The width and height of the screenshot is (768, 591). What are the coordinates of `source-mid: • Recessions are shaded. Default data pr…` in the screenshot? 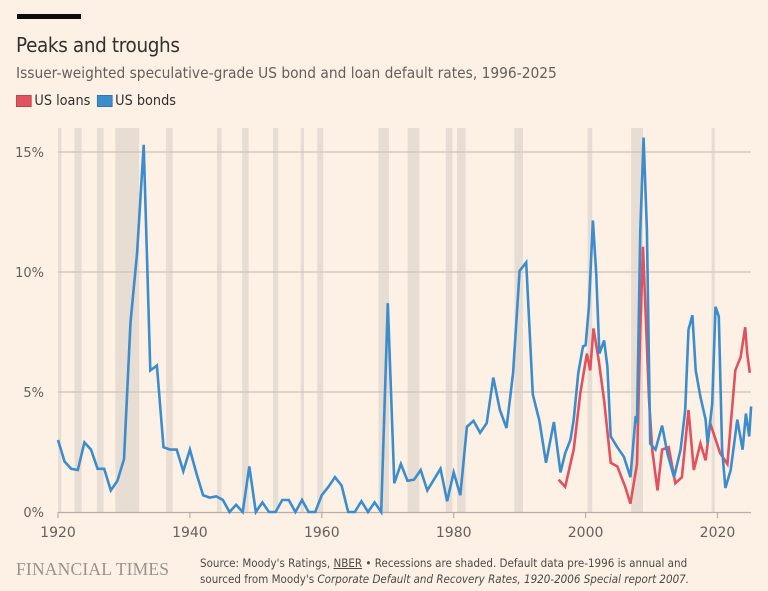 It's located at (525, 563).